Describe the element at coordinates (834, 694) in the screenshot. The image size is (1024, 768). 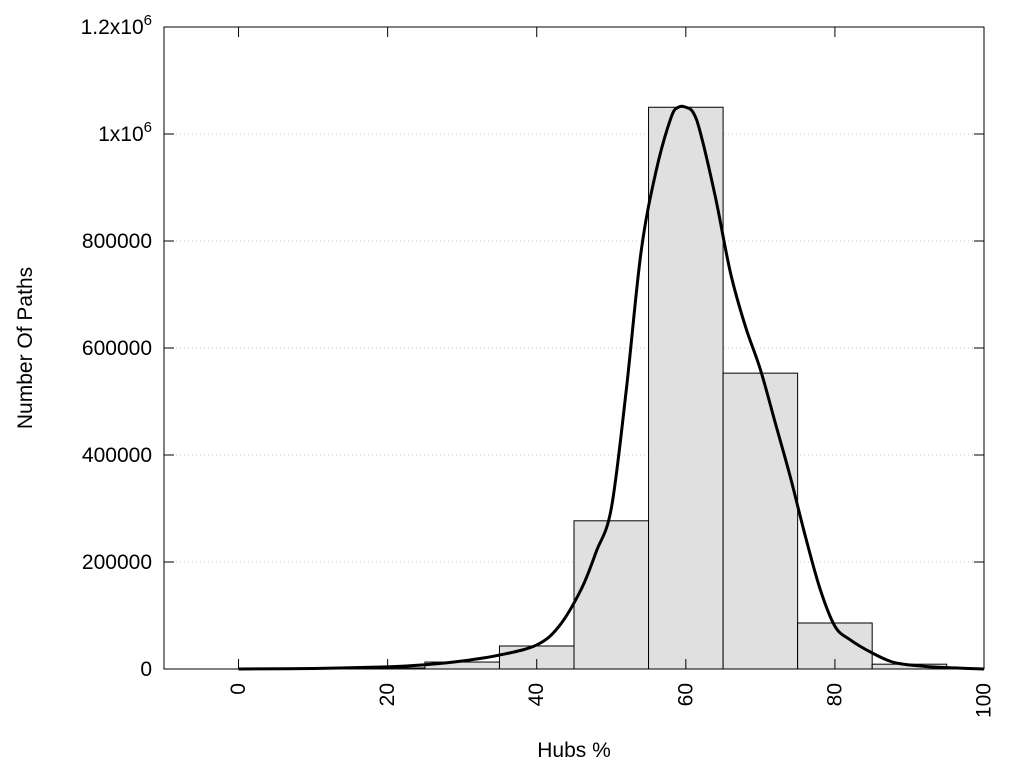
I see `x-tick-label: 80` at that location.